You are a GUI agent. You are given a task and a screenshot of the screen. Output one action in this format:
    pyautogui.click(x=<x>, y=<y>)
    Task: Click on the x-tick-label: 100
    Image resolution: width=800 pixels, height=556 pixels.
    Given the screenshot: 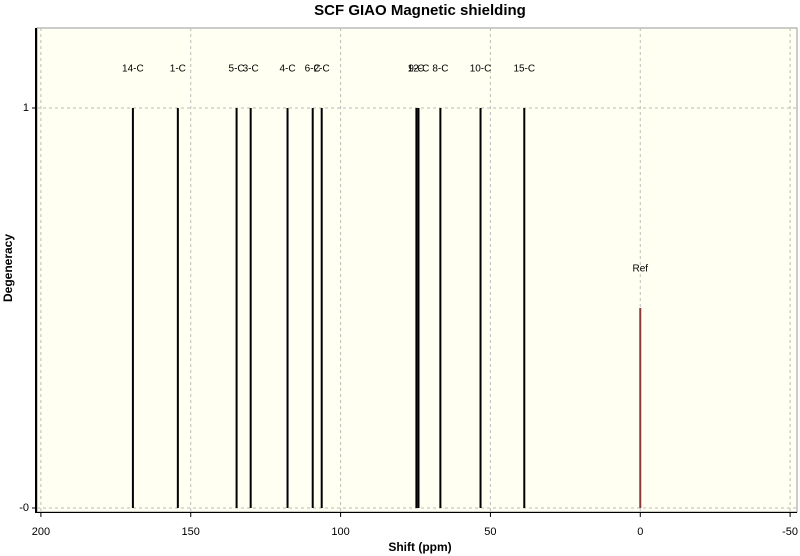 What is the action you would take?
    pyautogui.click(x=340, y=532)
    